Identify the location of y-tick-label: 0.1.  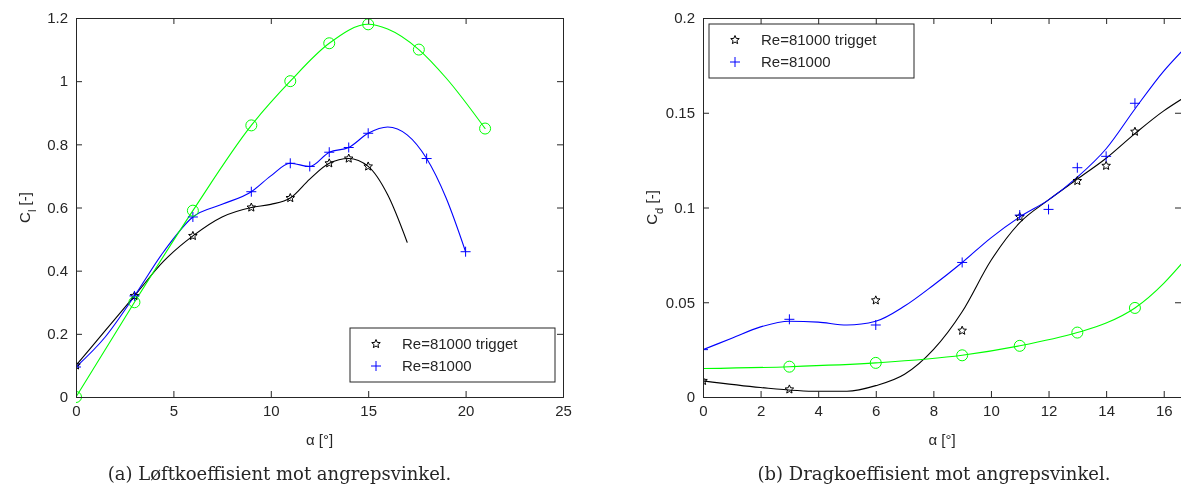
(684, 207).